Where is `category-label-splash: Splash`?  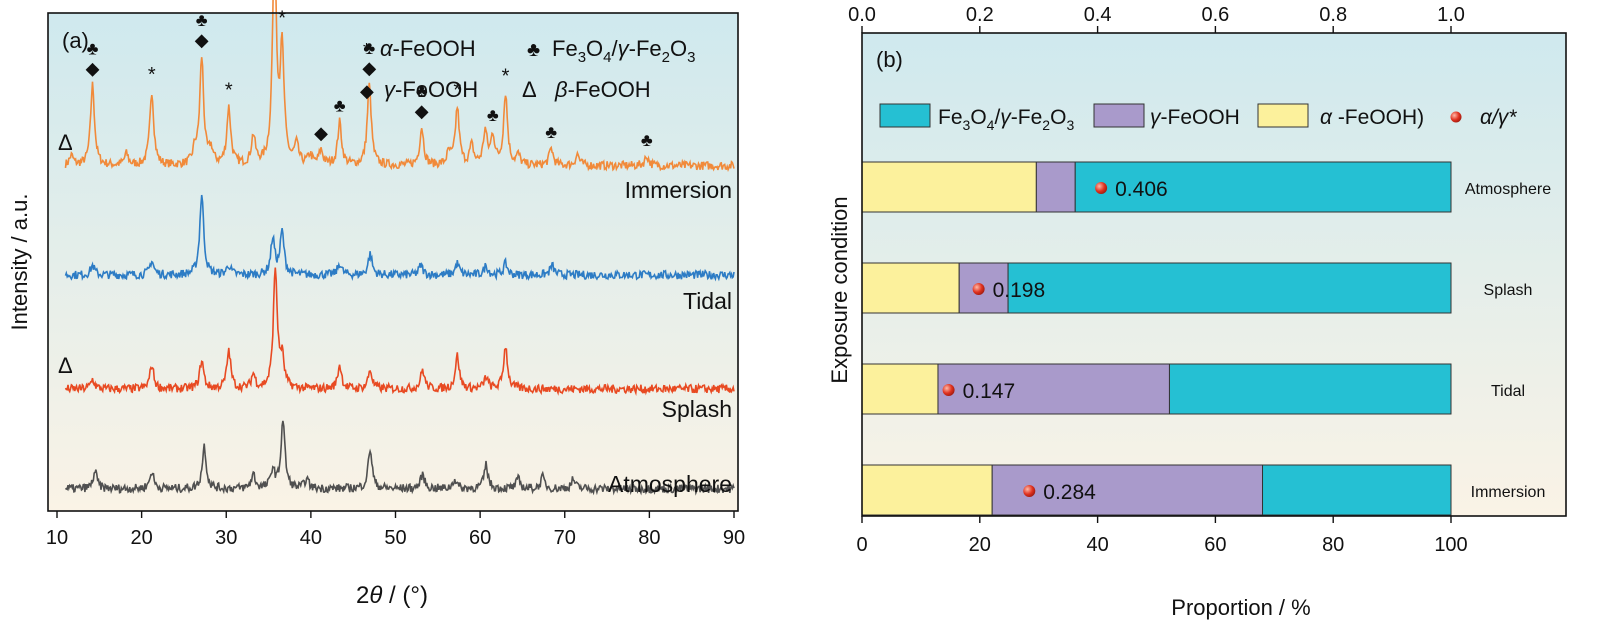
category-label-splash: Splash is located at coordinates (1508, 290).